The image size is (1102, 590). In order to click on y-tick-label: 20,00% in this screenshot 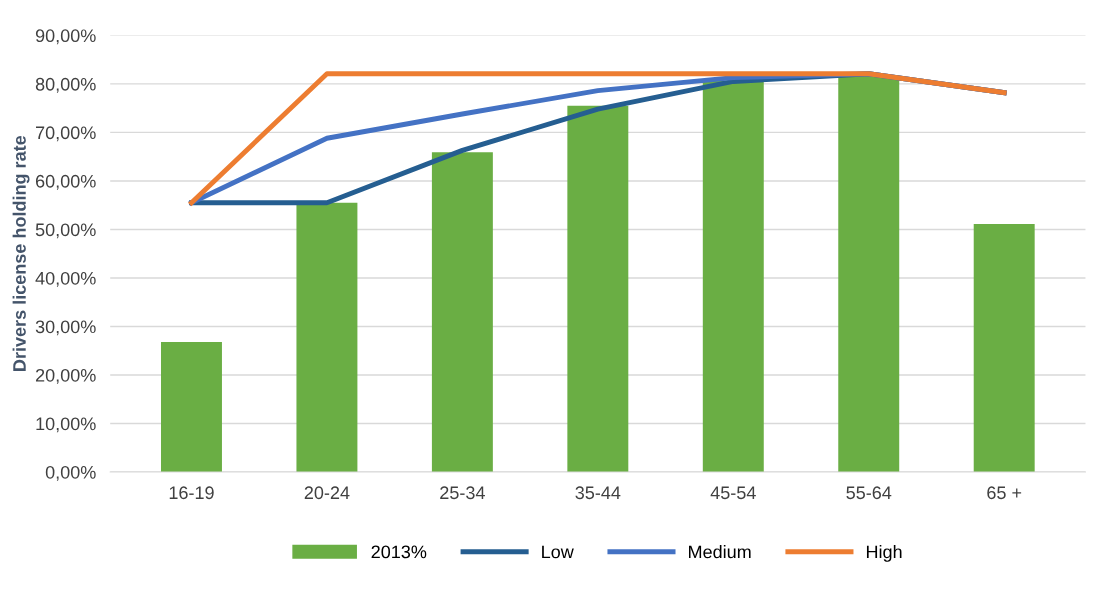, I will do `click(65, 376)`.